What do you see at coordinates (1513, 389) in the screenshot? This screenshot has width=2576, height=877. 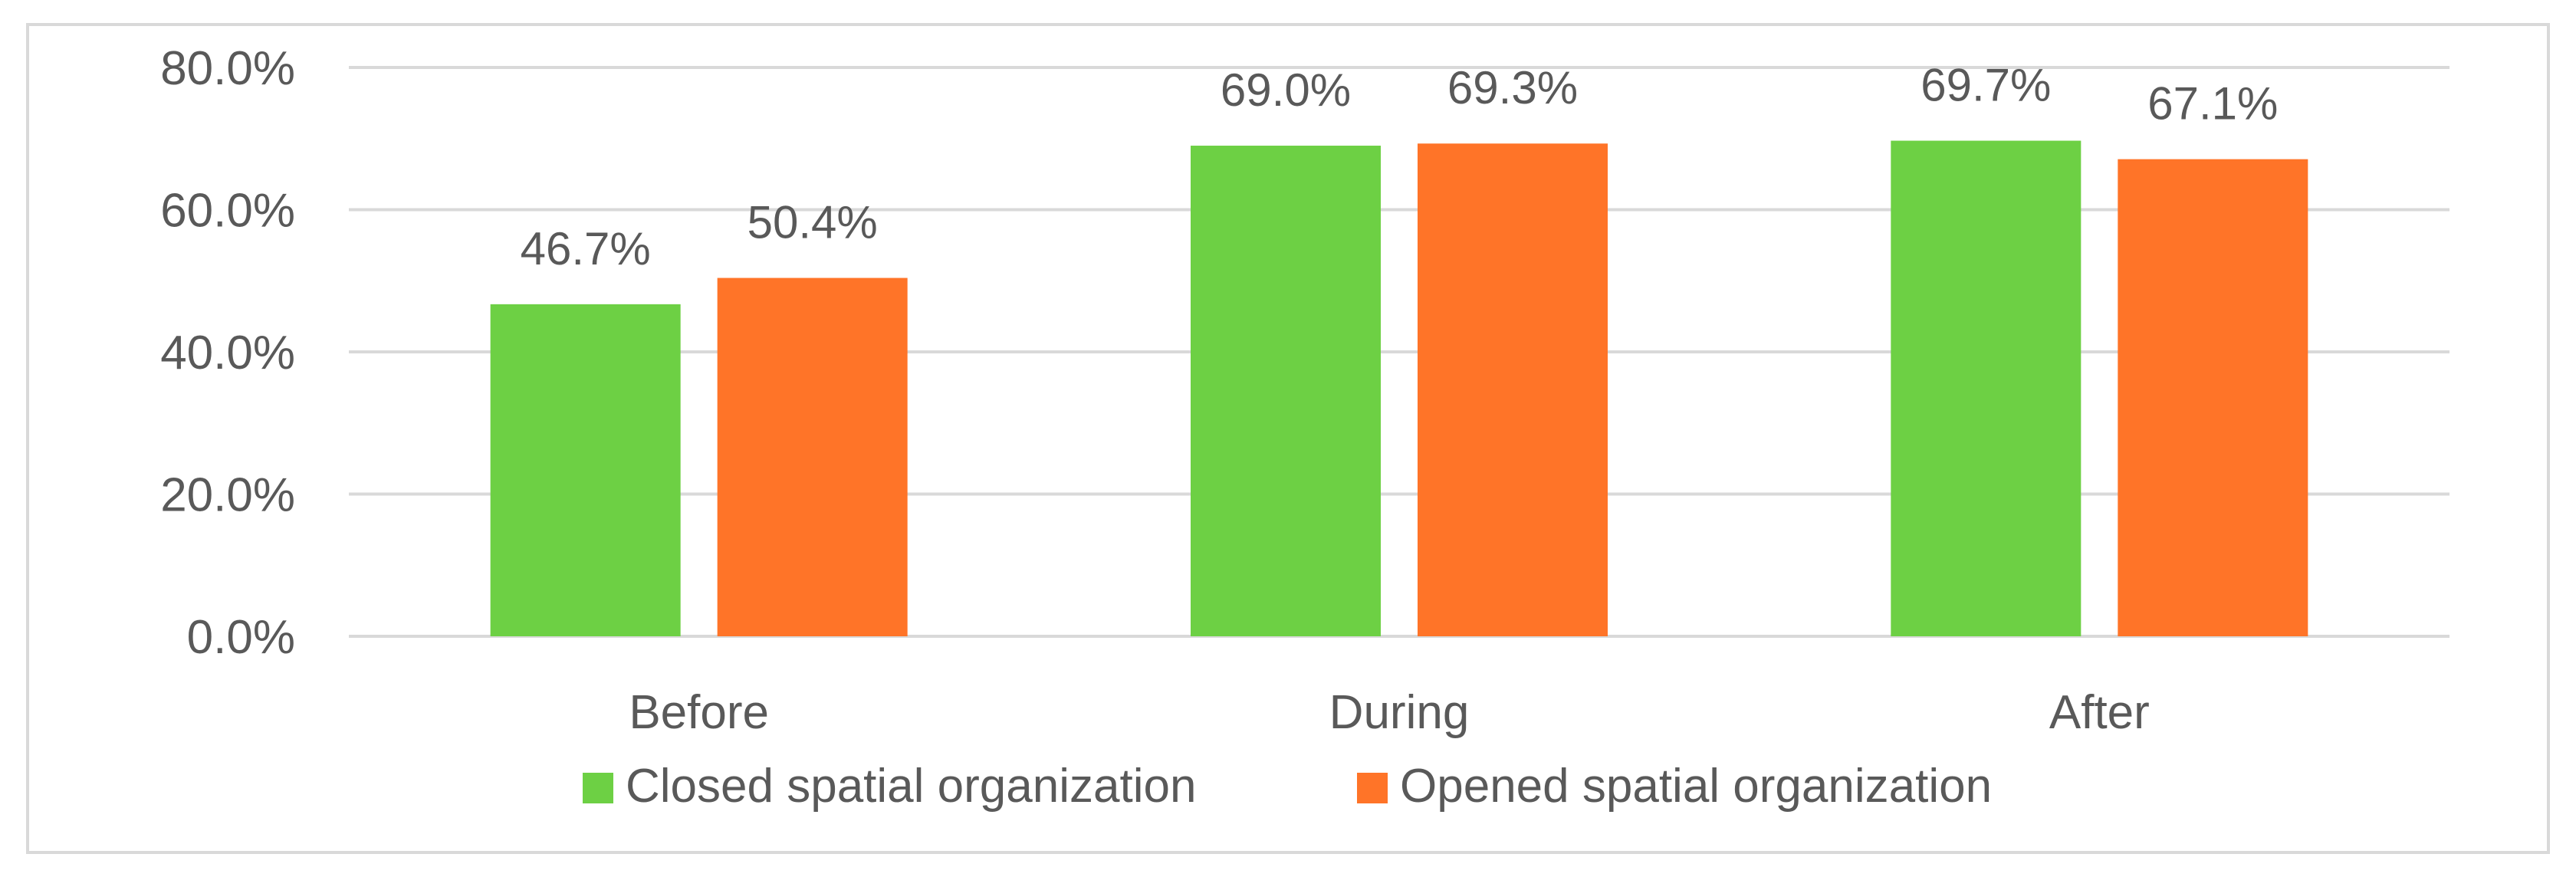 I see `bar-opened-spatial-organization-during` at bounding box center [1513, 389].